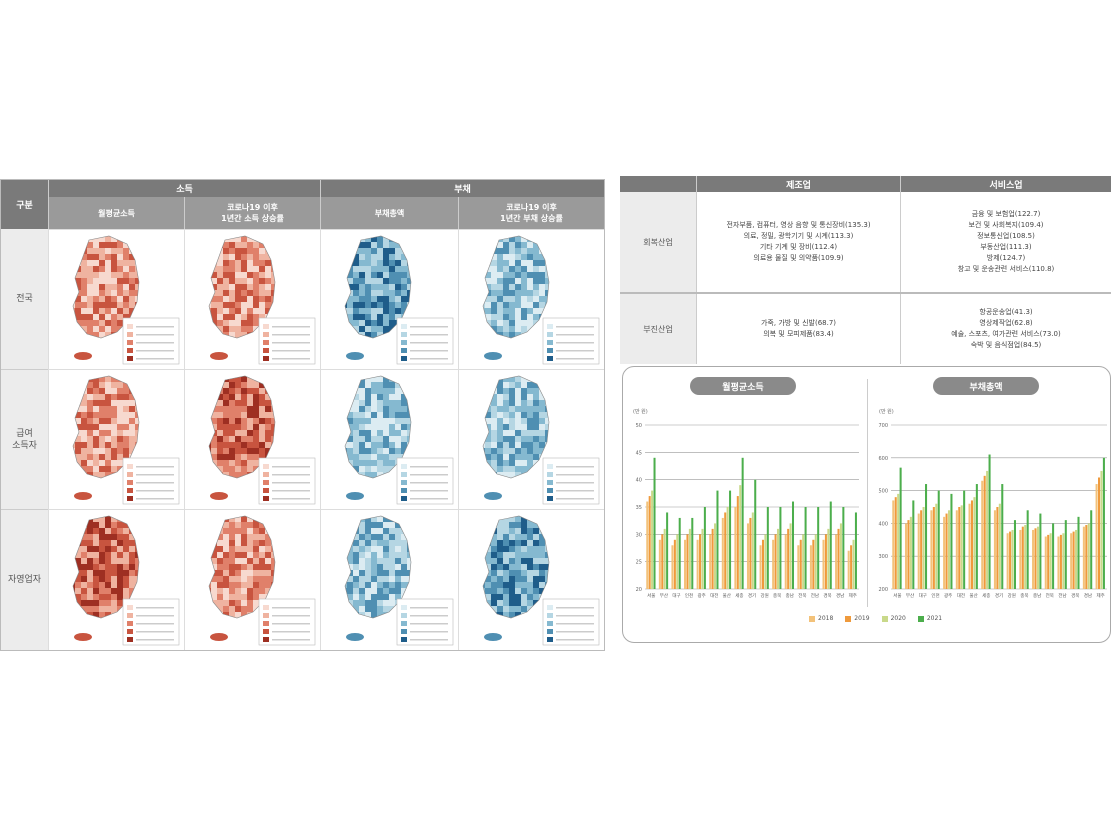 The width and height of the screenshot is (1111, 829). Describe the element at coordinates (355, 496) in the screenshot. I see `jeju-island` at that location.